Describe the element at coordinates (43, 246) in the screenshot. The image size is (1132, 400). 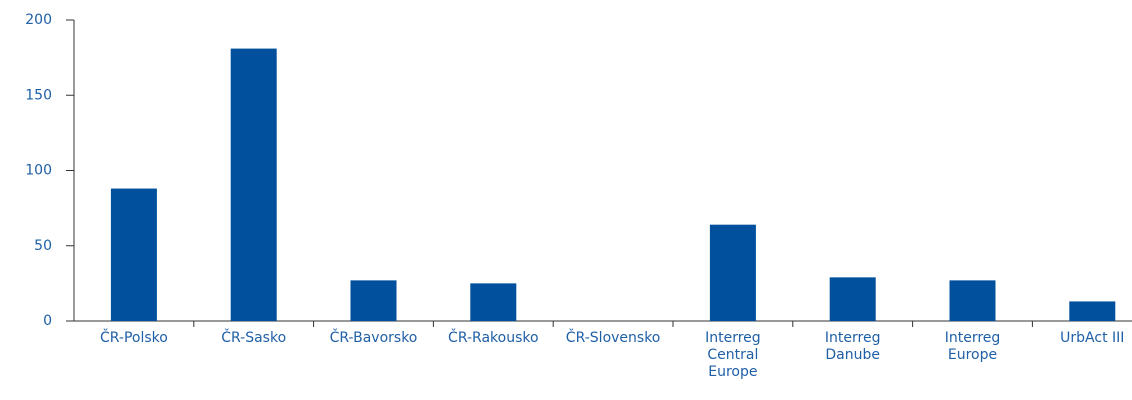
I see `y-tick-label: 50` at that location.